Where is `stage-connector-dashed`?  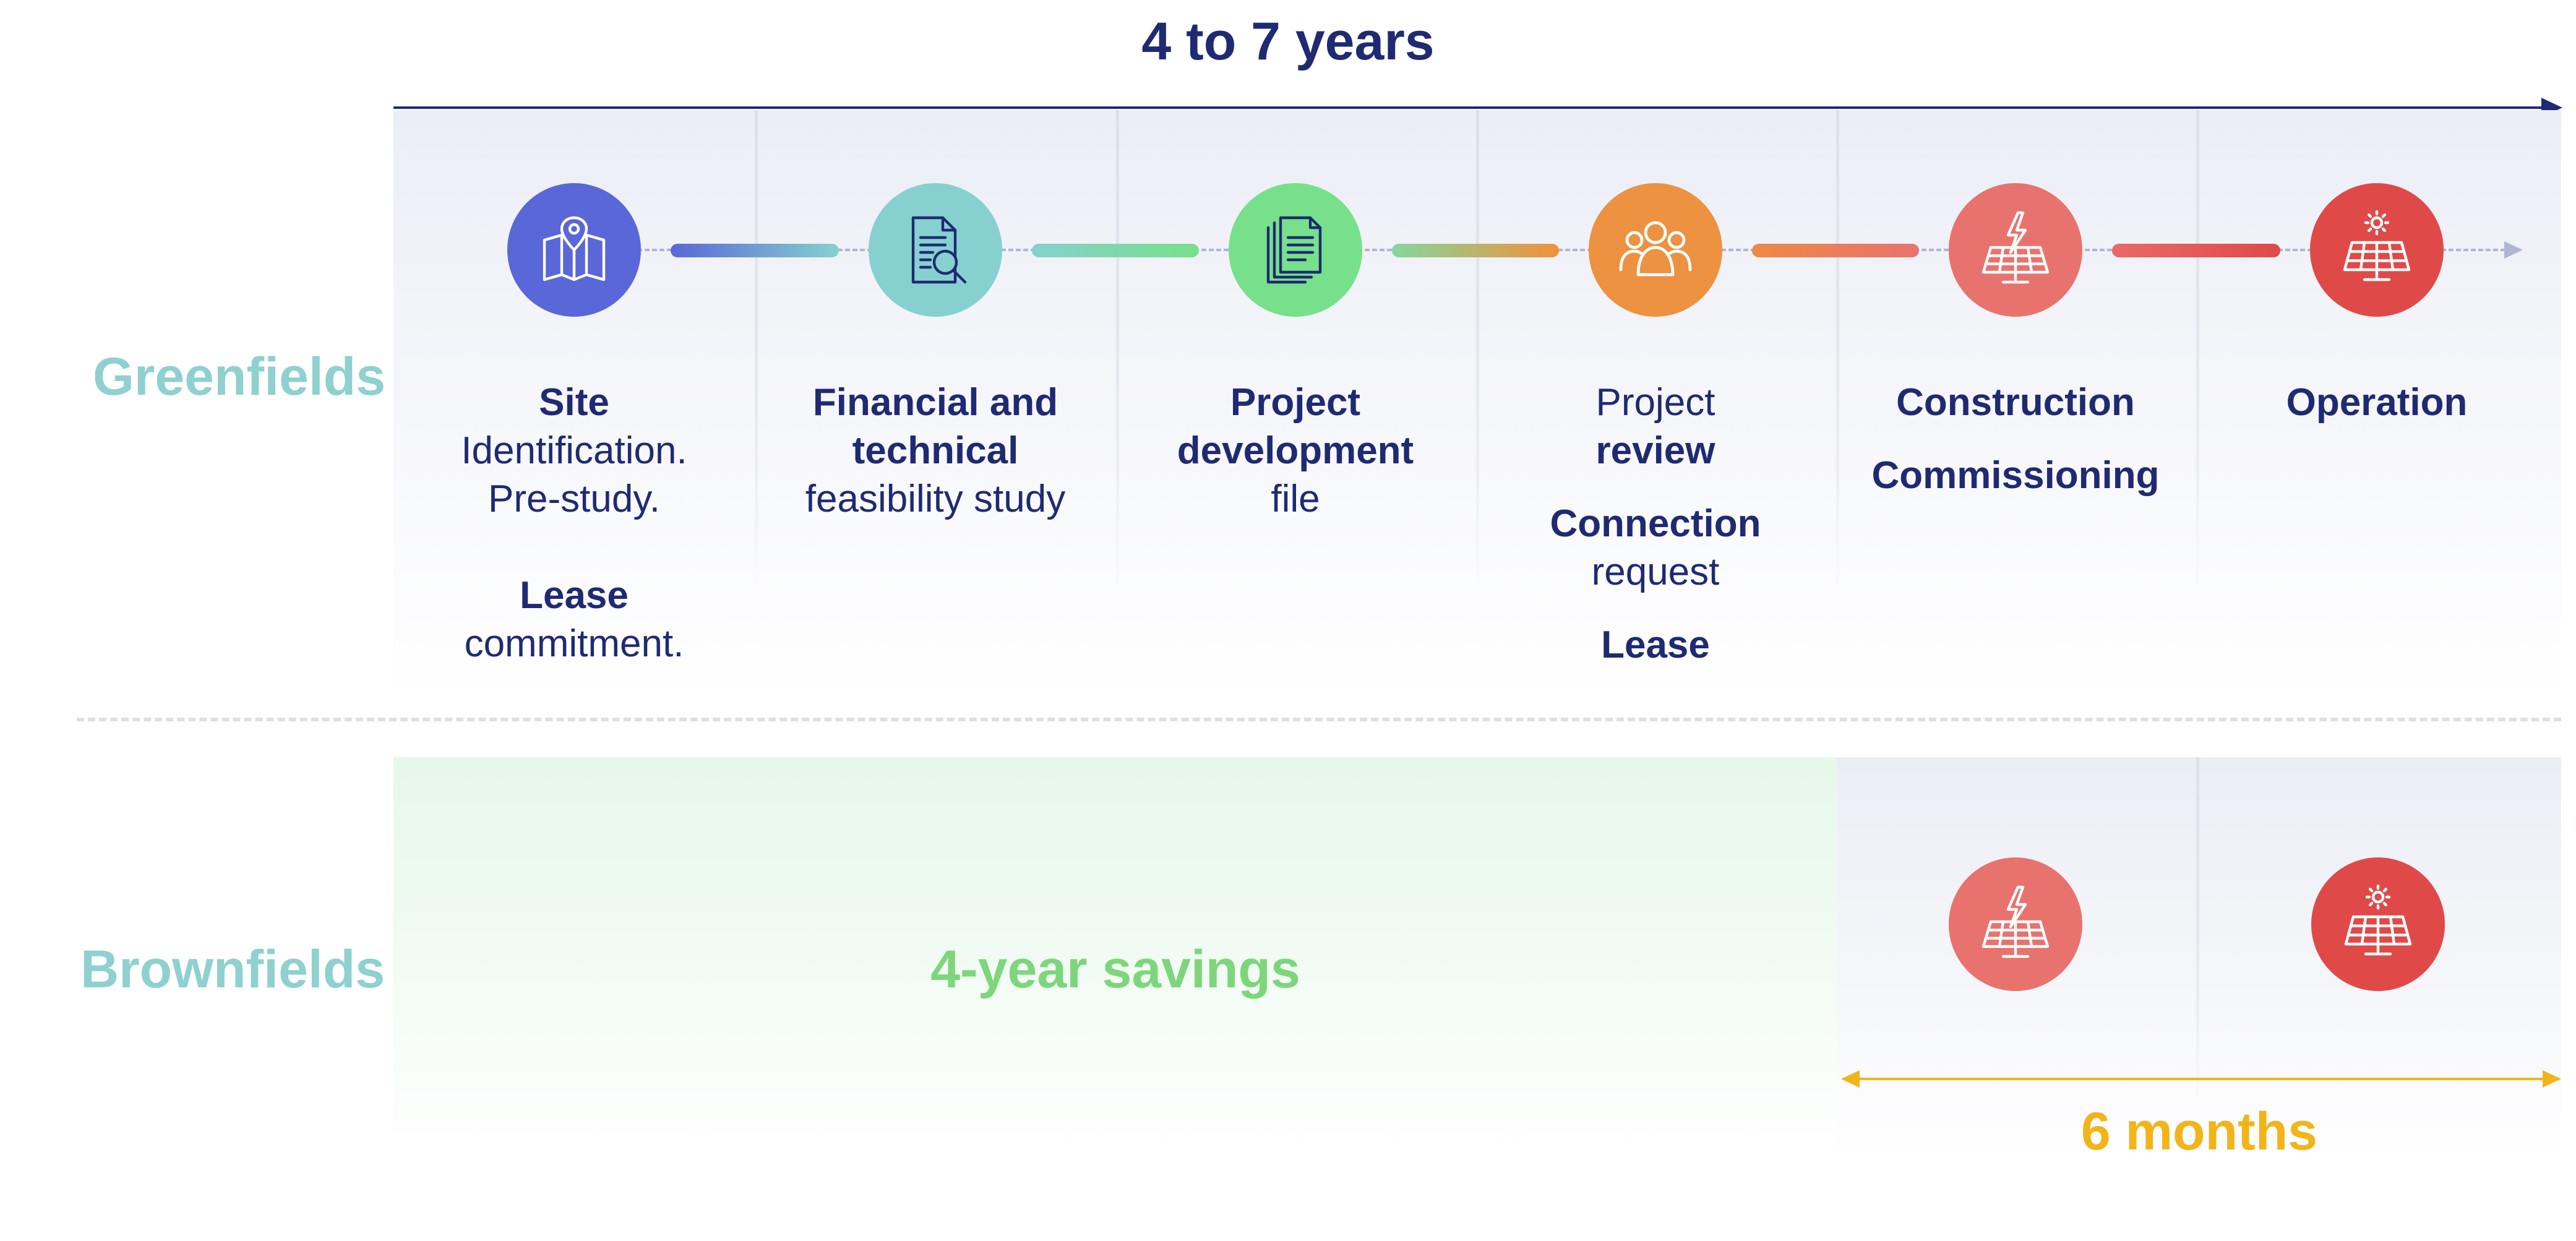 stage-connector-dashed is located at coordinates (1571, 250).